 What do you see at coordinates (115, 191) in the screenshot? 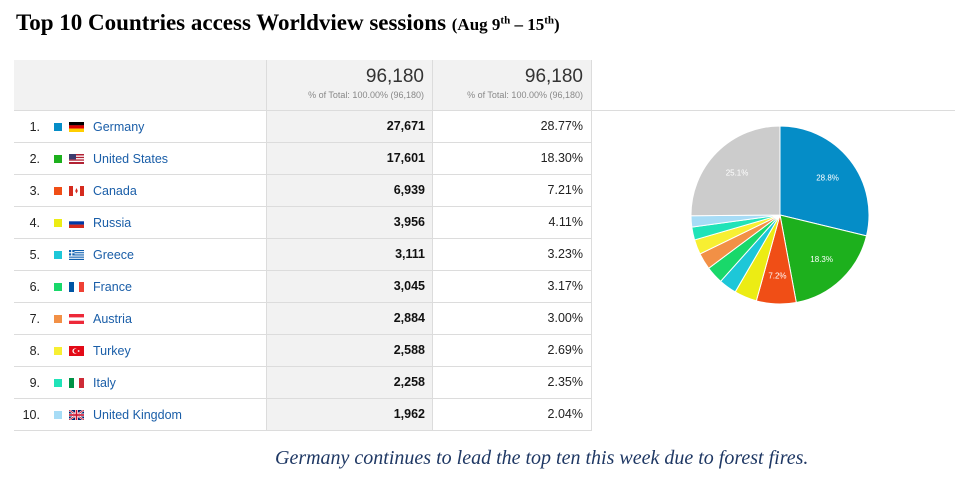
I see `country-link: Canada` at bounding box center [115, 191].